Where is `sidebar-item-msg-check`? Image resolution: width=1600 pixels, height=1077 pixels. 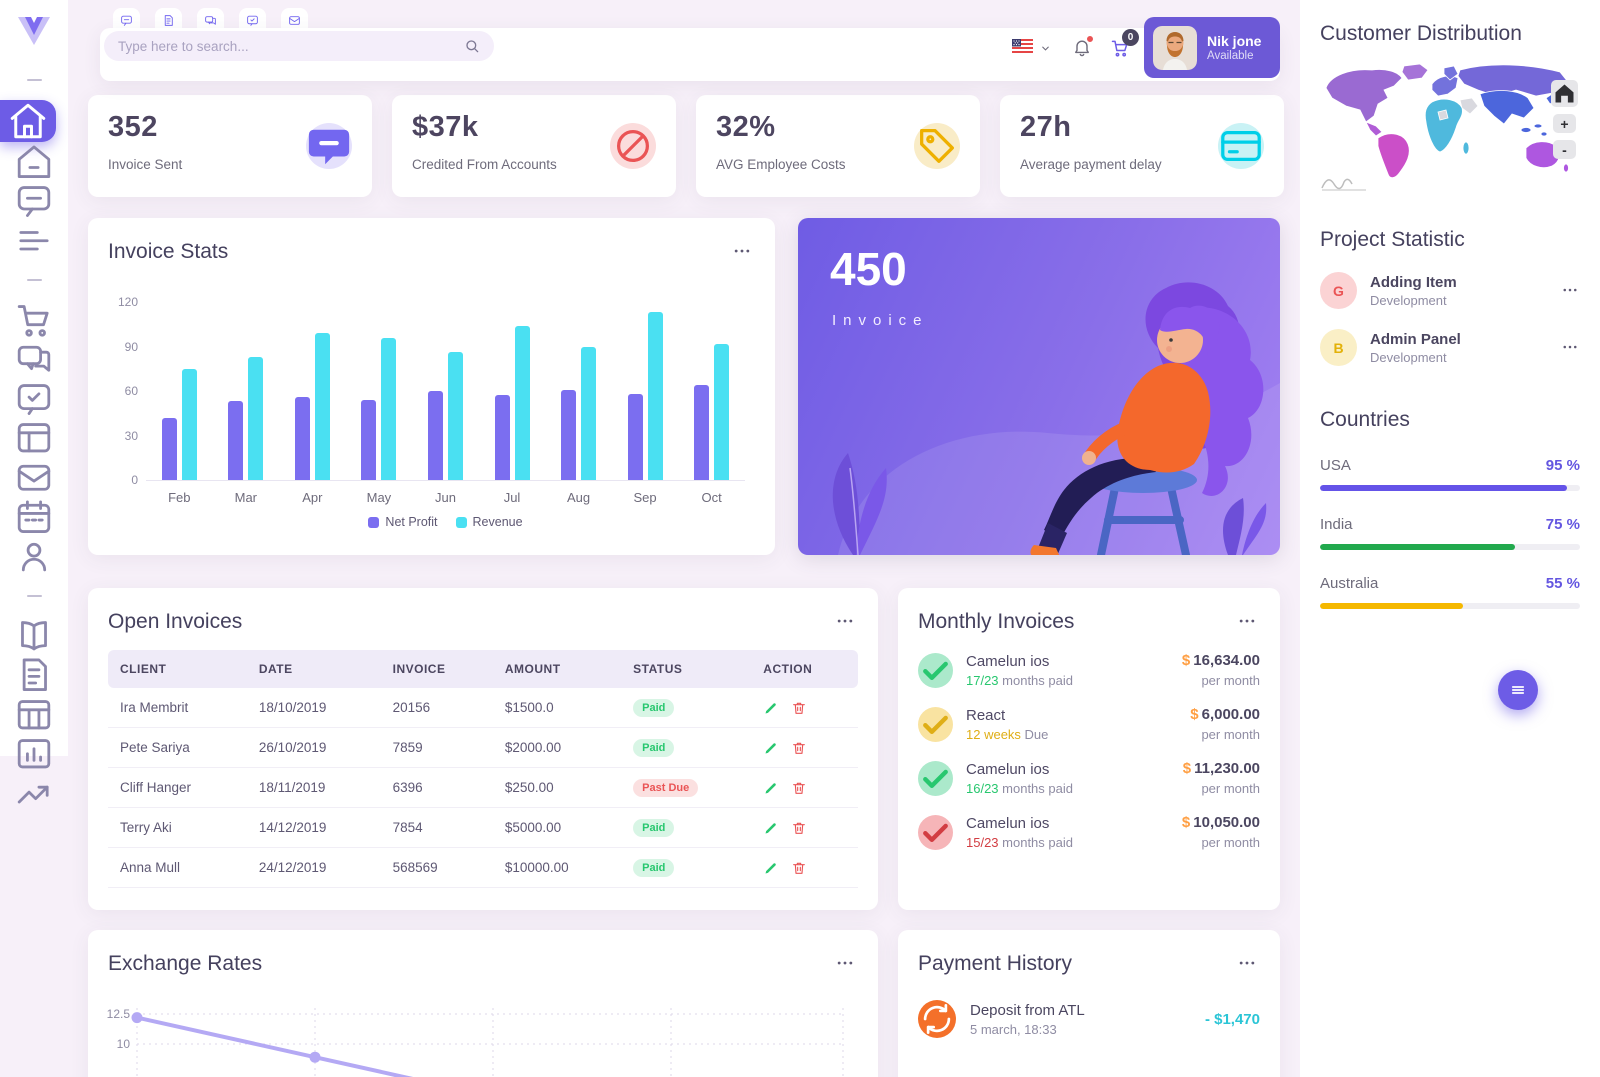
sidebar-item-msg-check is located at coordinates (34, 399).